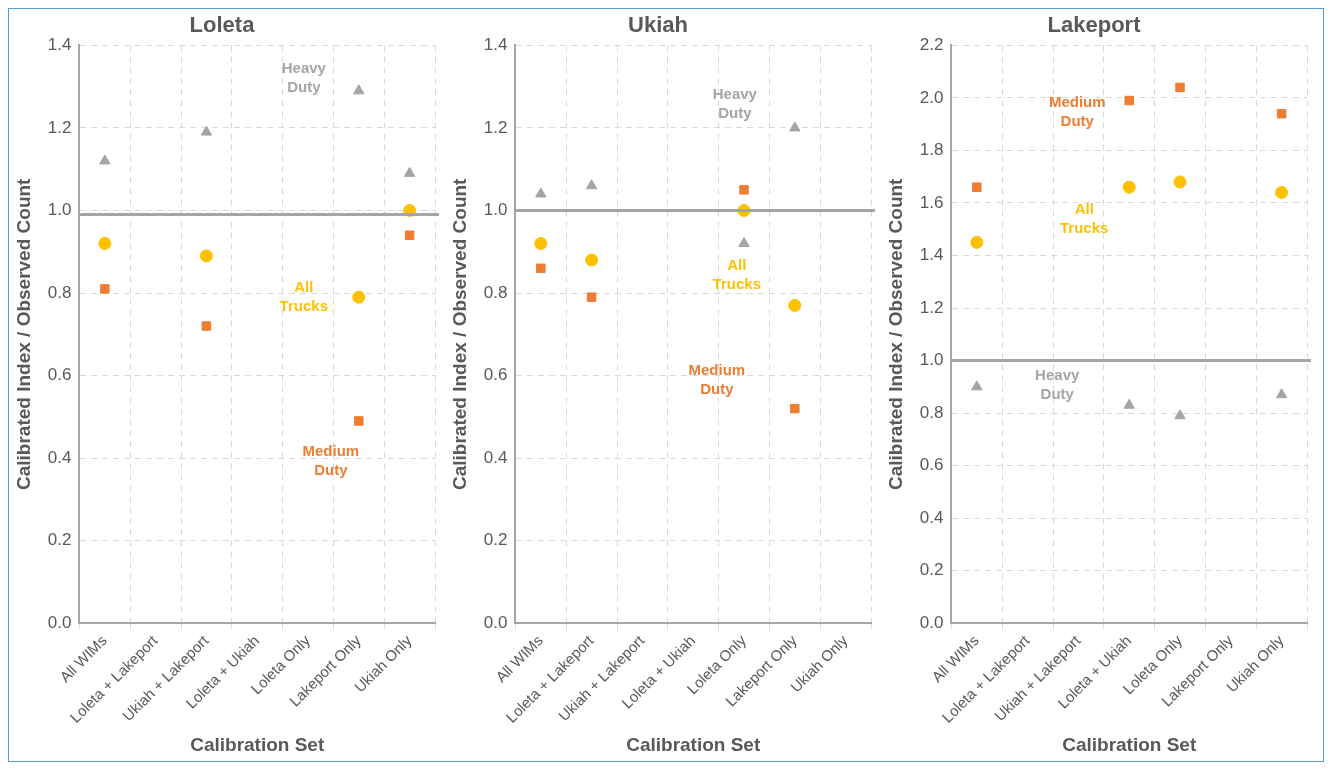  I want to click on y-tick-label: 2.0, so click(931, 97).